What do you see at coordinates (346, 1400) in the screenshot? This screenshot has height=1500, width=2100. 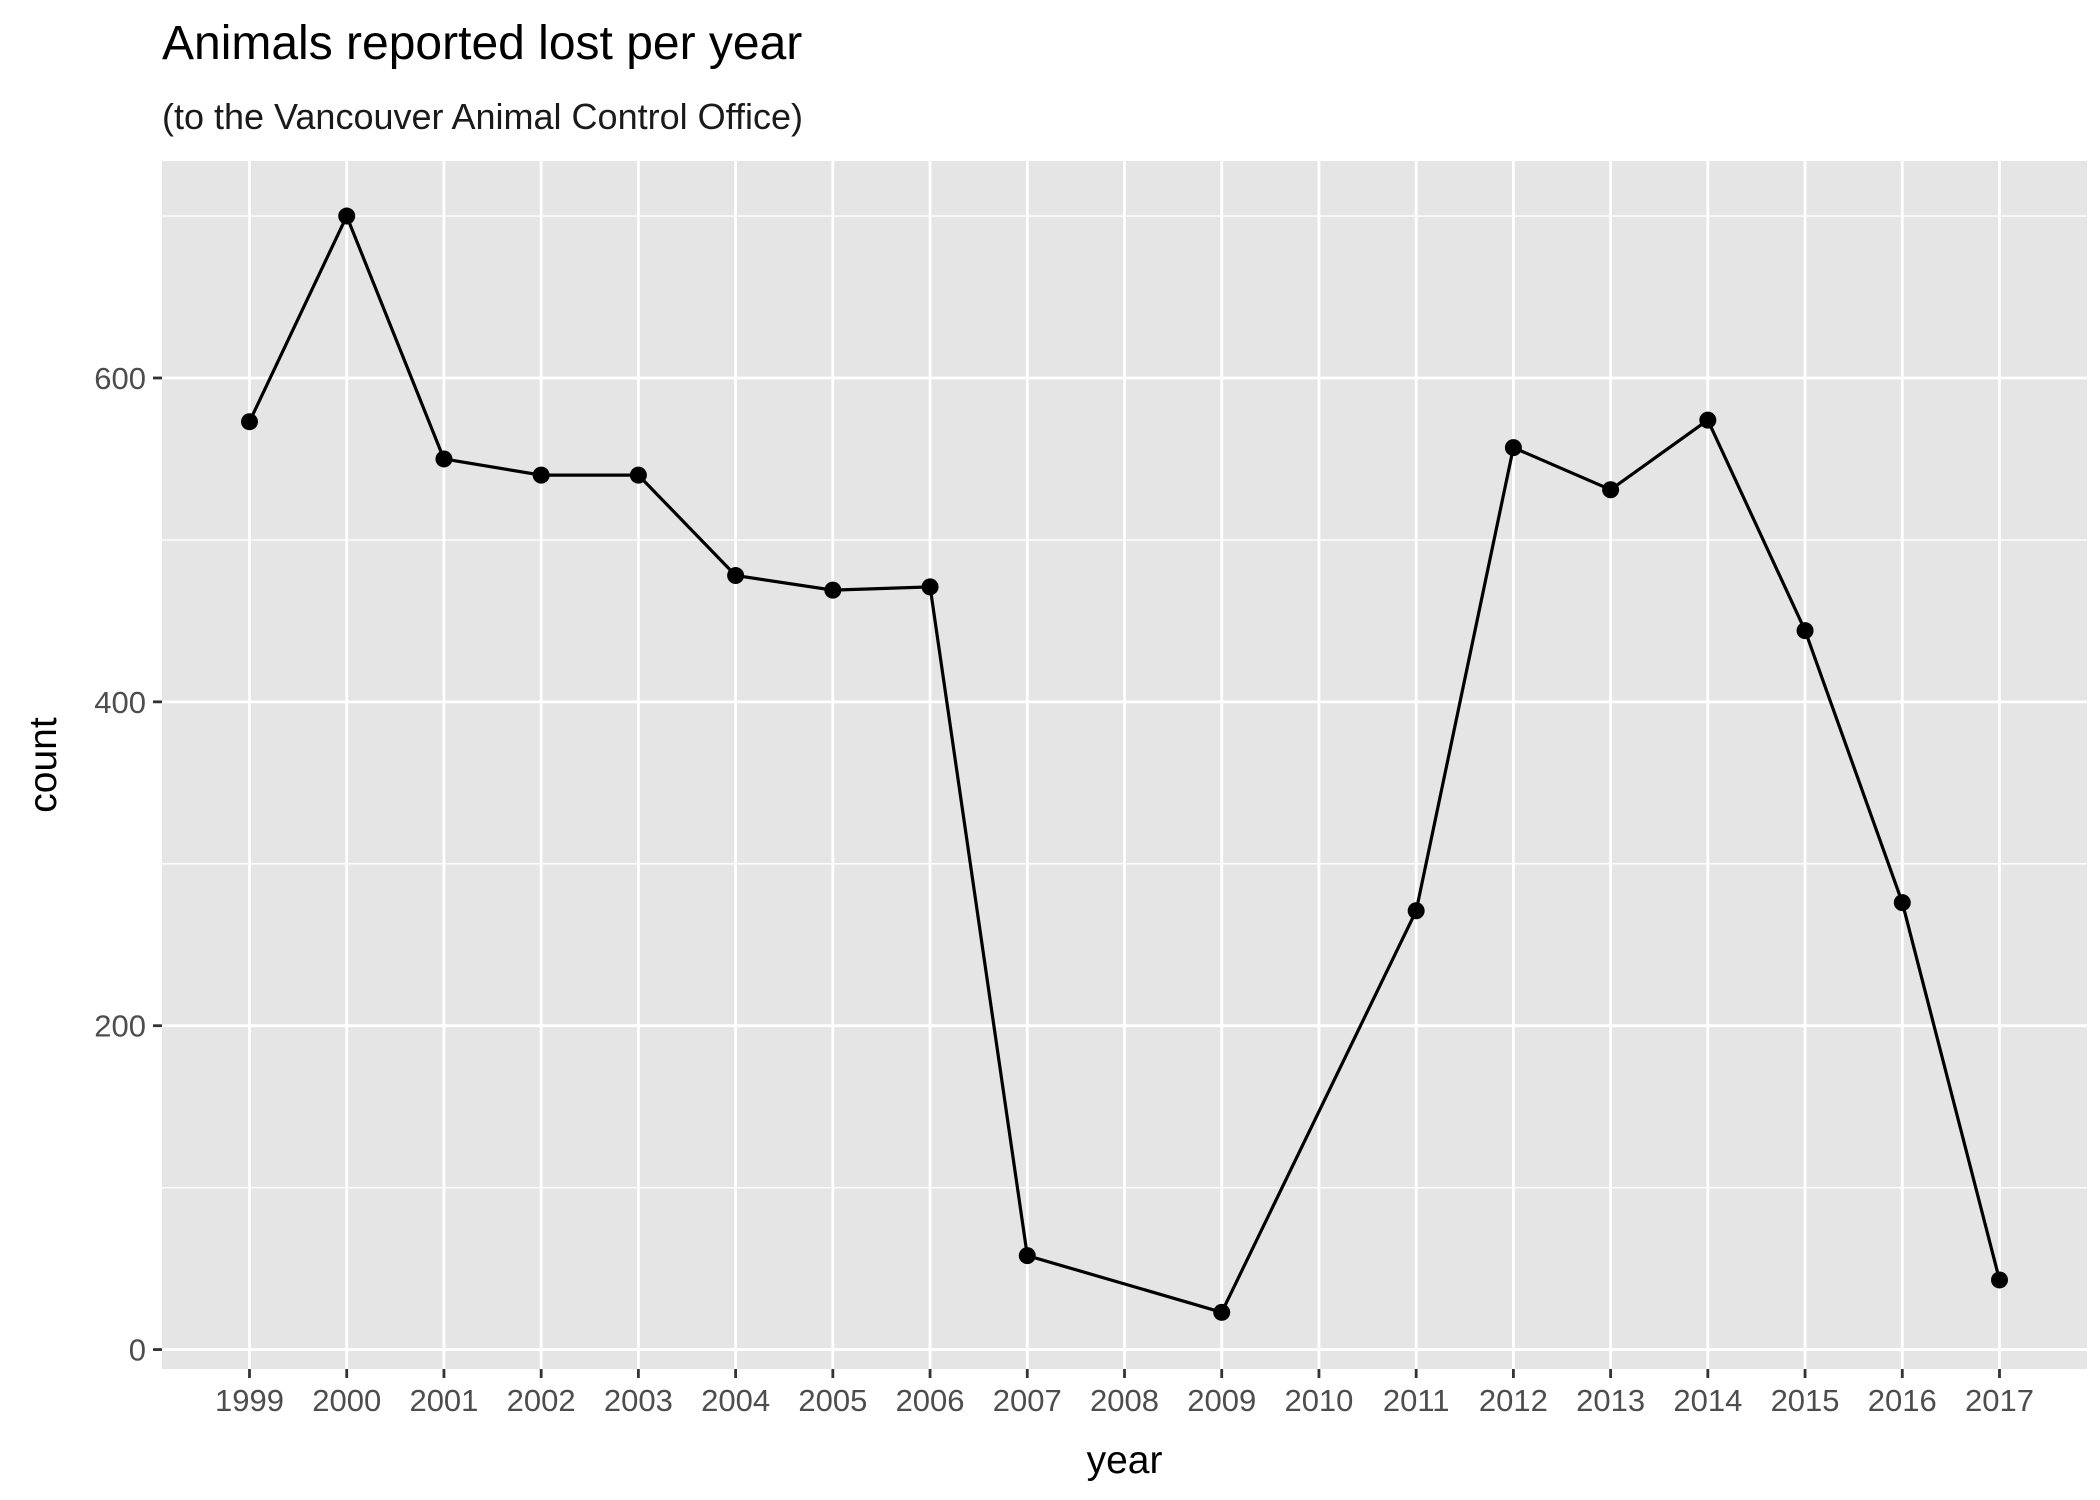 I see `x-tick-label: 2000` at bounding box center [346, 1400].